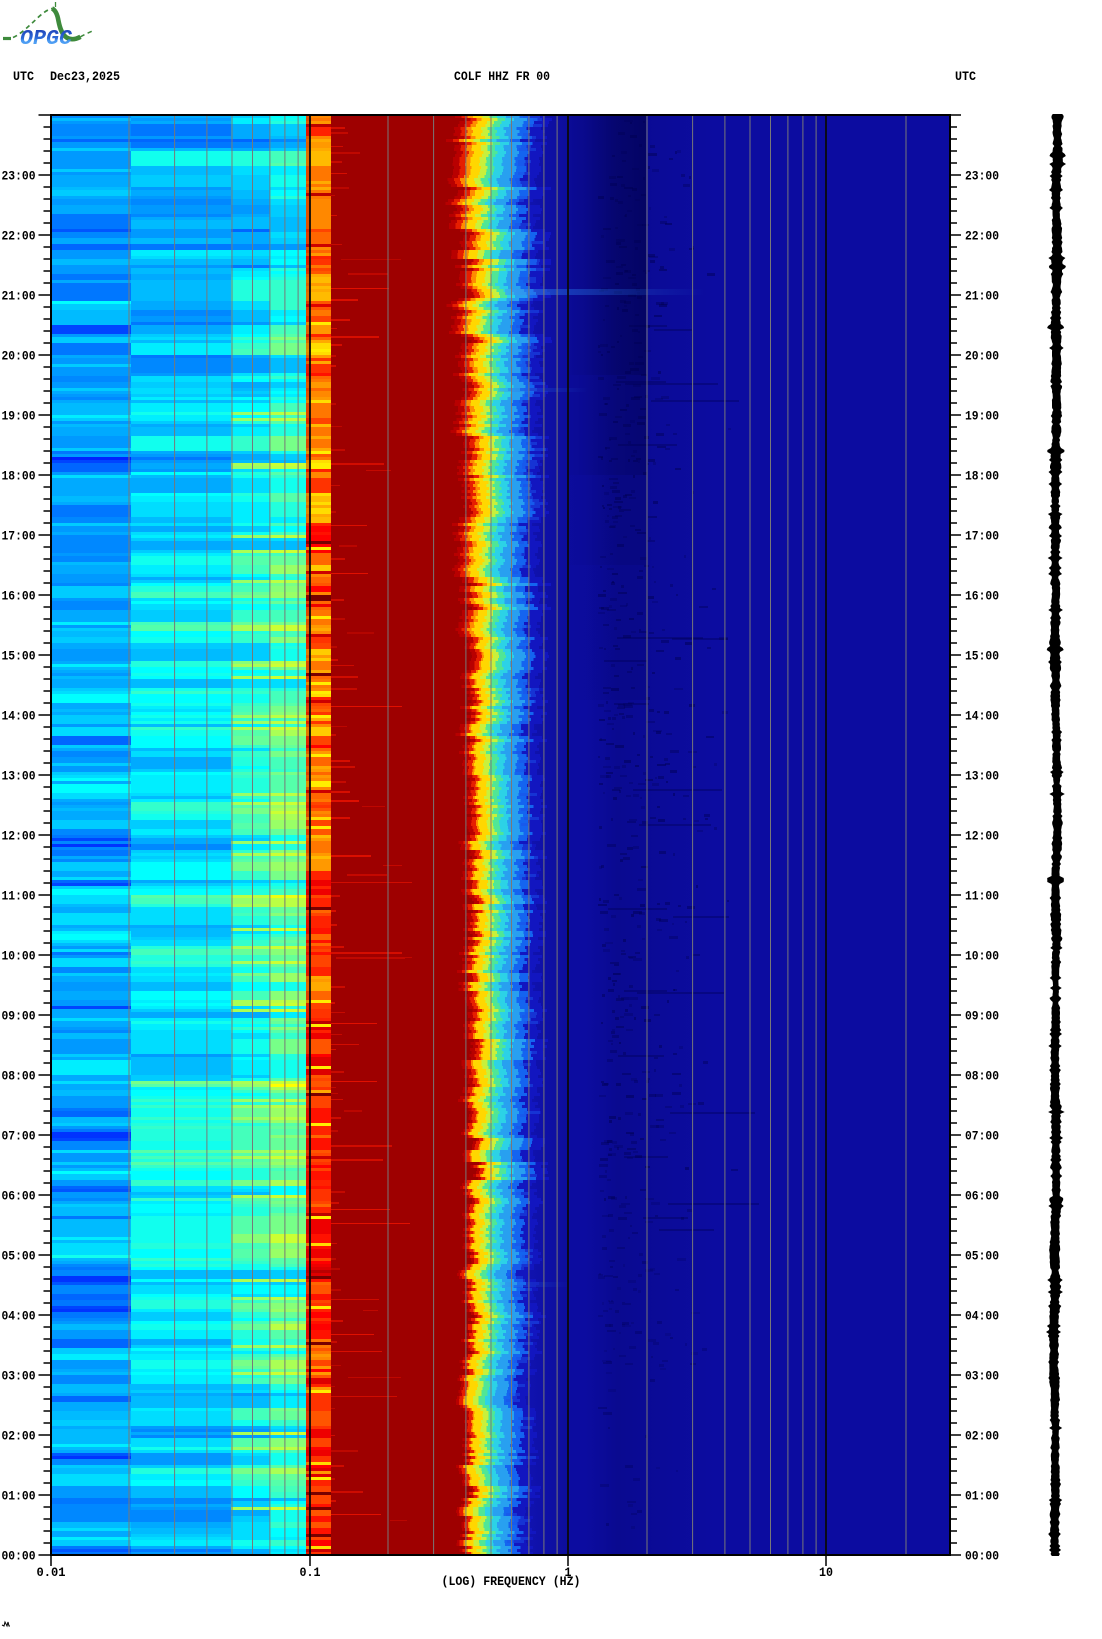 The width and height of the screenshot is (1102, 1639). Describe the element at coordinates (511, 1581) in the screenshot. I see `svg-text: (LOG) FREQUENCY (HZ)` at that location.